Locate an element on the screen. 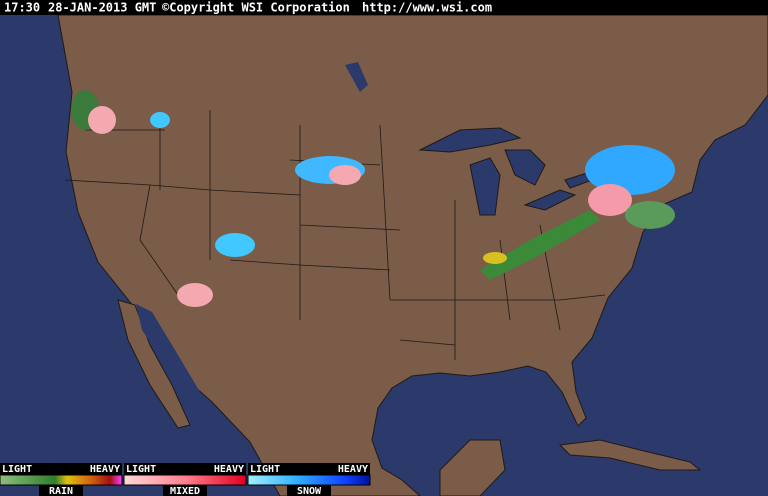 This screenshot has height=496, width=768. url: http://www.wsi.com is located at coordinates (427, 8).